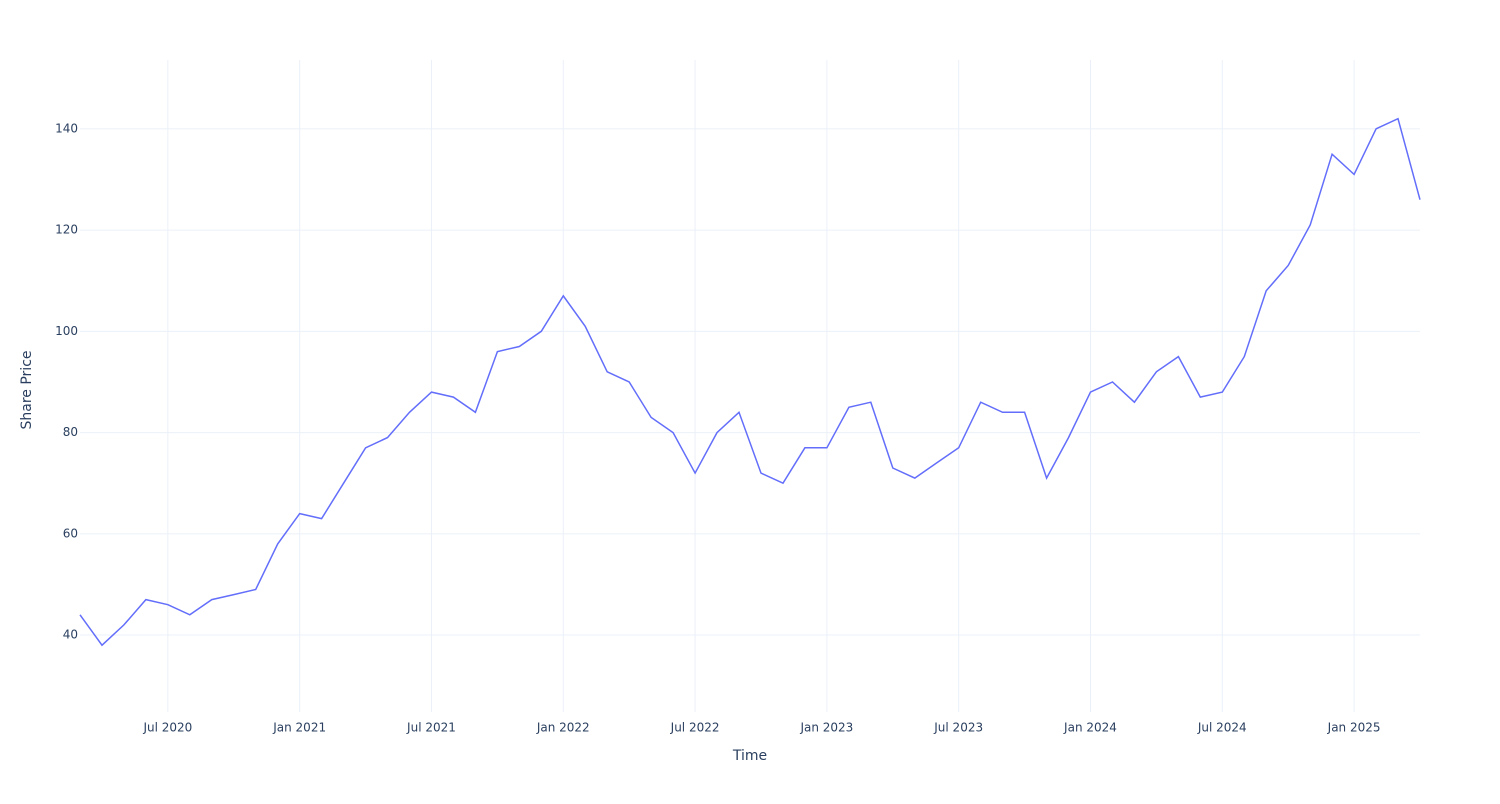 This screenshot has height=804, width=1500. What do you see at coordinates (66, 128) in the screenshot?
I see `y-tick-label: 140` at bounding box center [66, 128].